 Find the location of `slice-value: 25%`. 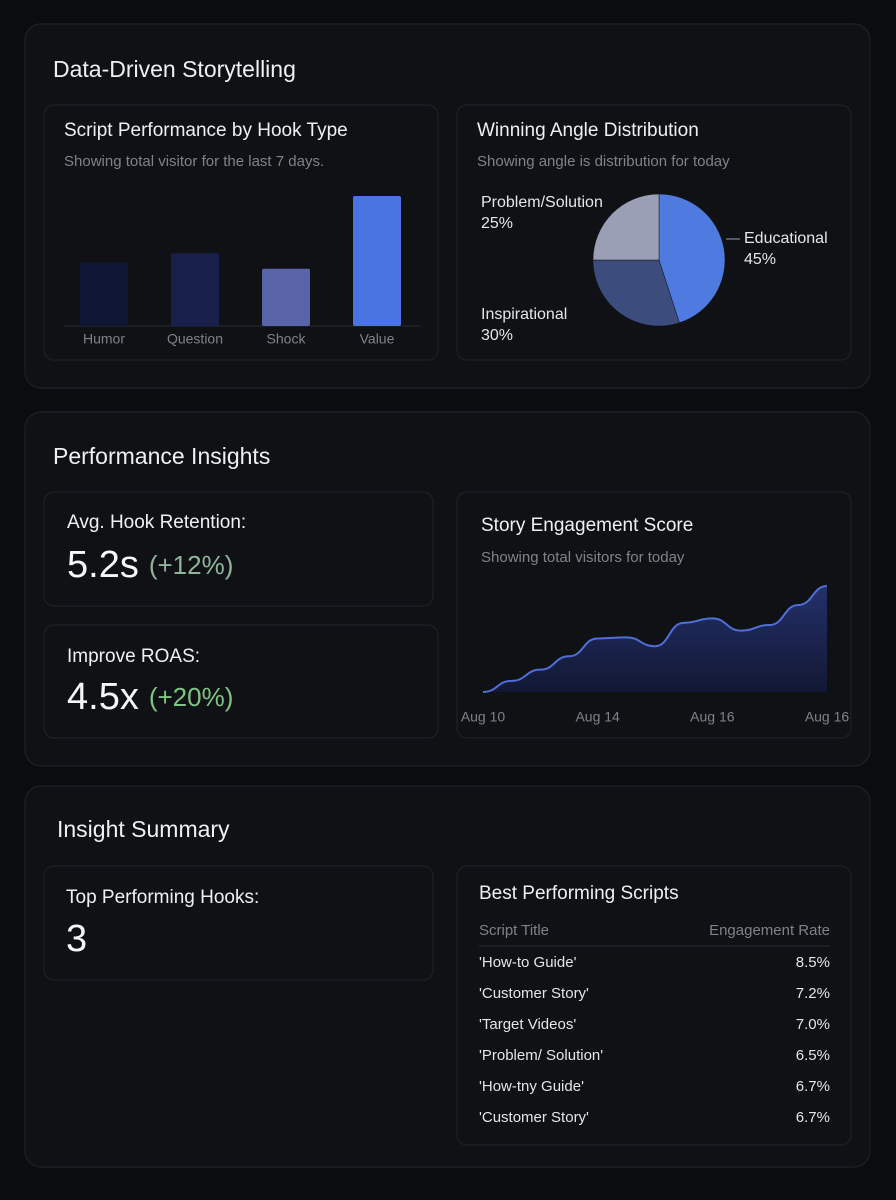

slice-value: 25% is located at coordinates (497, 223).